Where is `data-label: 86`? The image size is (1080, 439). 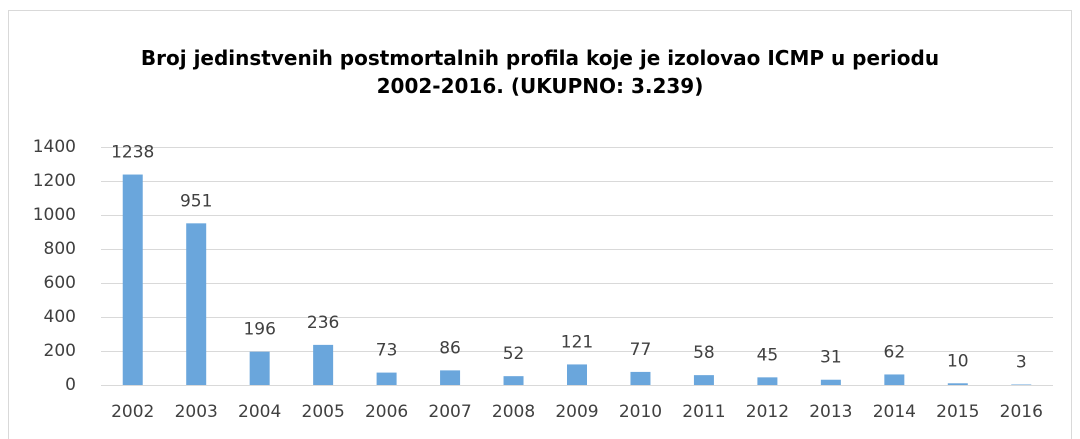
data-label: 86 is located at coordinates (450, 348).